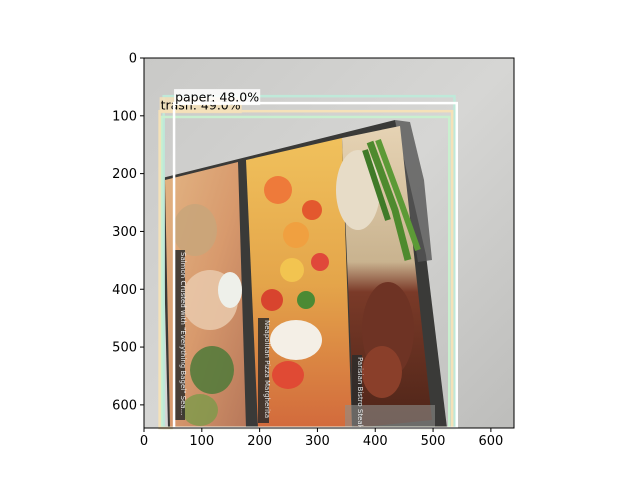 The image size is (640, 480). What do you see at coordinates (433, 441) in the screenshot?
I see `x-tick-label: 500` at bounding box center [433, 441].